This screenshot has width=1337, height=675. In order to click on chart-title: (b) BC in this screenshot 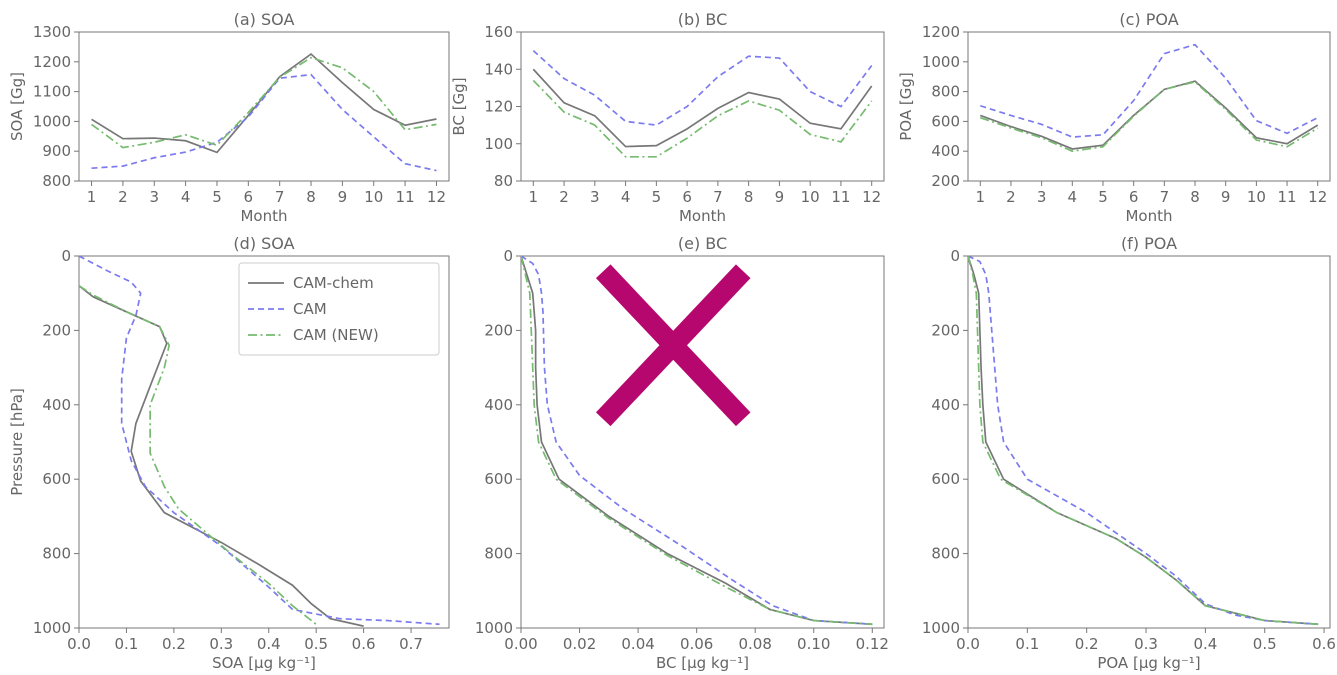, I will do `click(703, 19)`.